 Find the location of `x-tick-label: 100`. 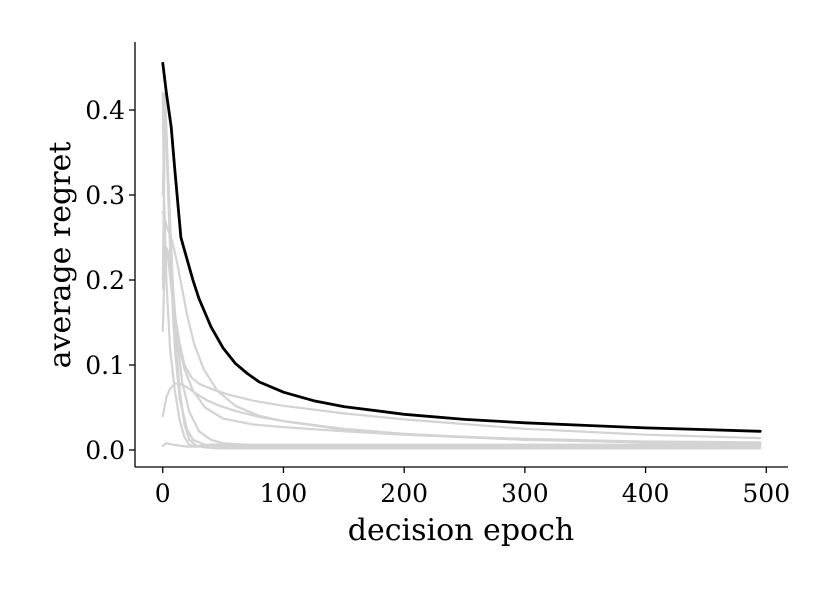

x-tick-label: 100 is located at coordinates (284, 493).